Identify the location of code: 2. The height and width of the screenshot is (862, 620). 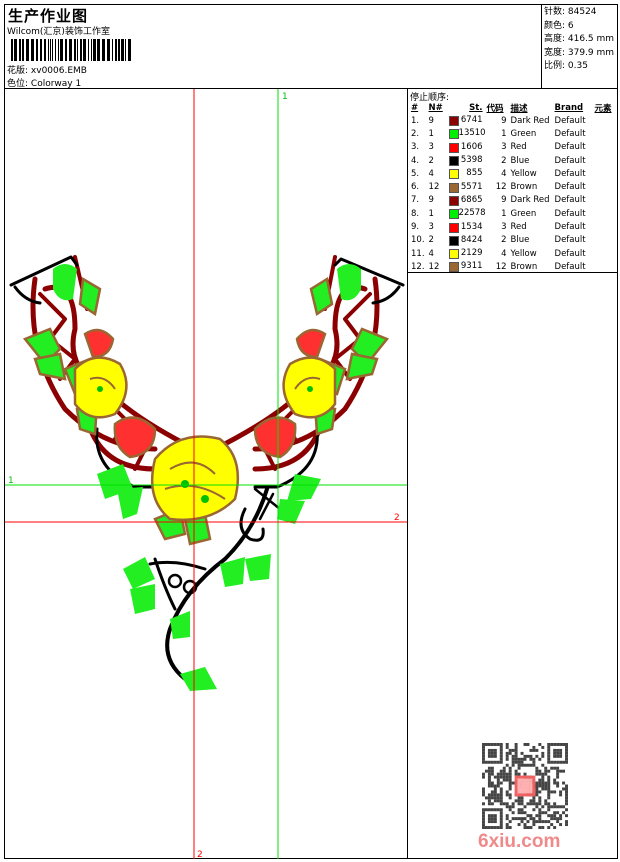
(504, 160).